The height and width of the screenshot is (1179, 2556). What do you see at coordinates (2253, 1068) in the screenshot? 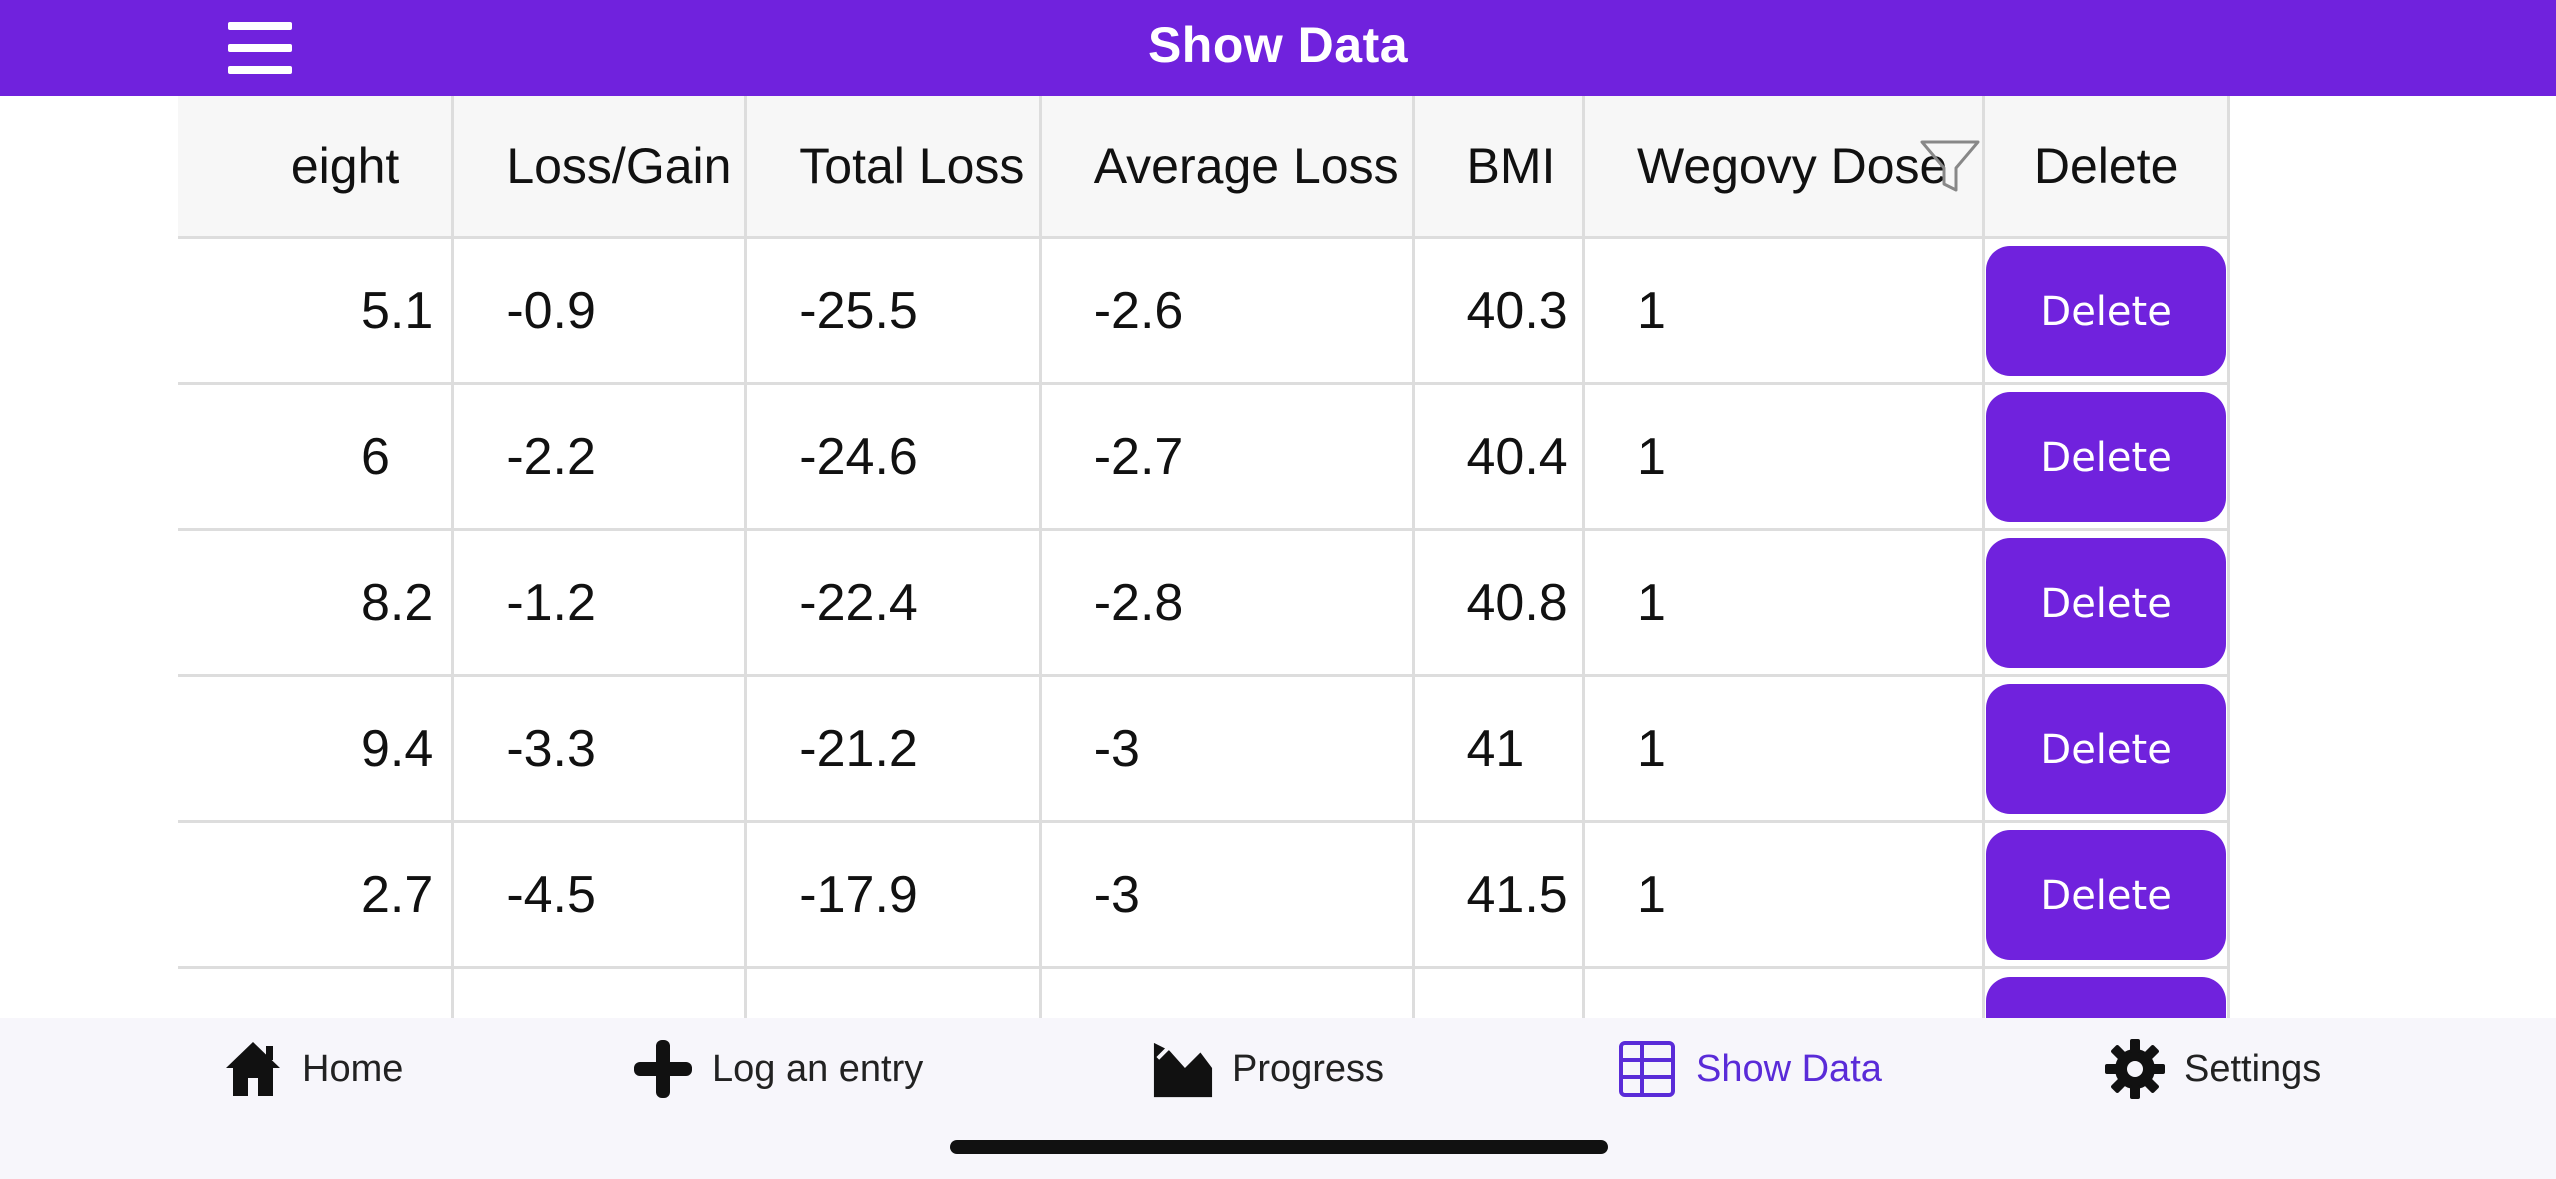
I see `tab-settings-label: Settings` at bounding box center [2253, 1068].